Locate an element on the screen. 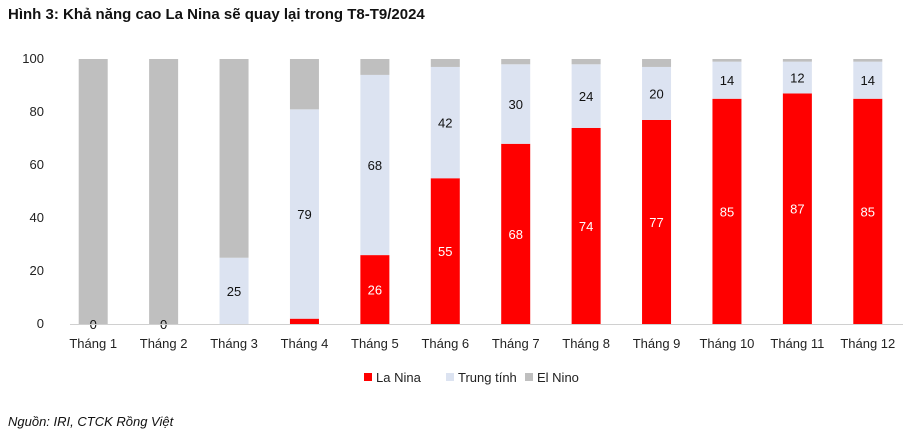 The image size is (913, 438). x-tick-label: Tháng 1 is located at coordinates (93, 343).